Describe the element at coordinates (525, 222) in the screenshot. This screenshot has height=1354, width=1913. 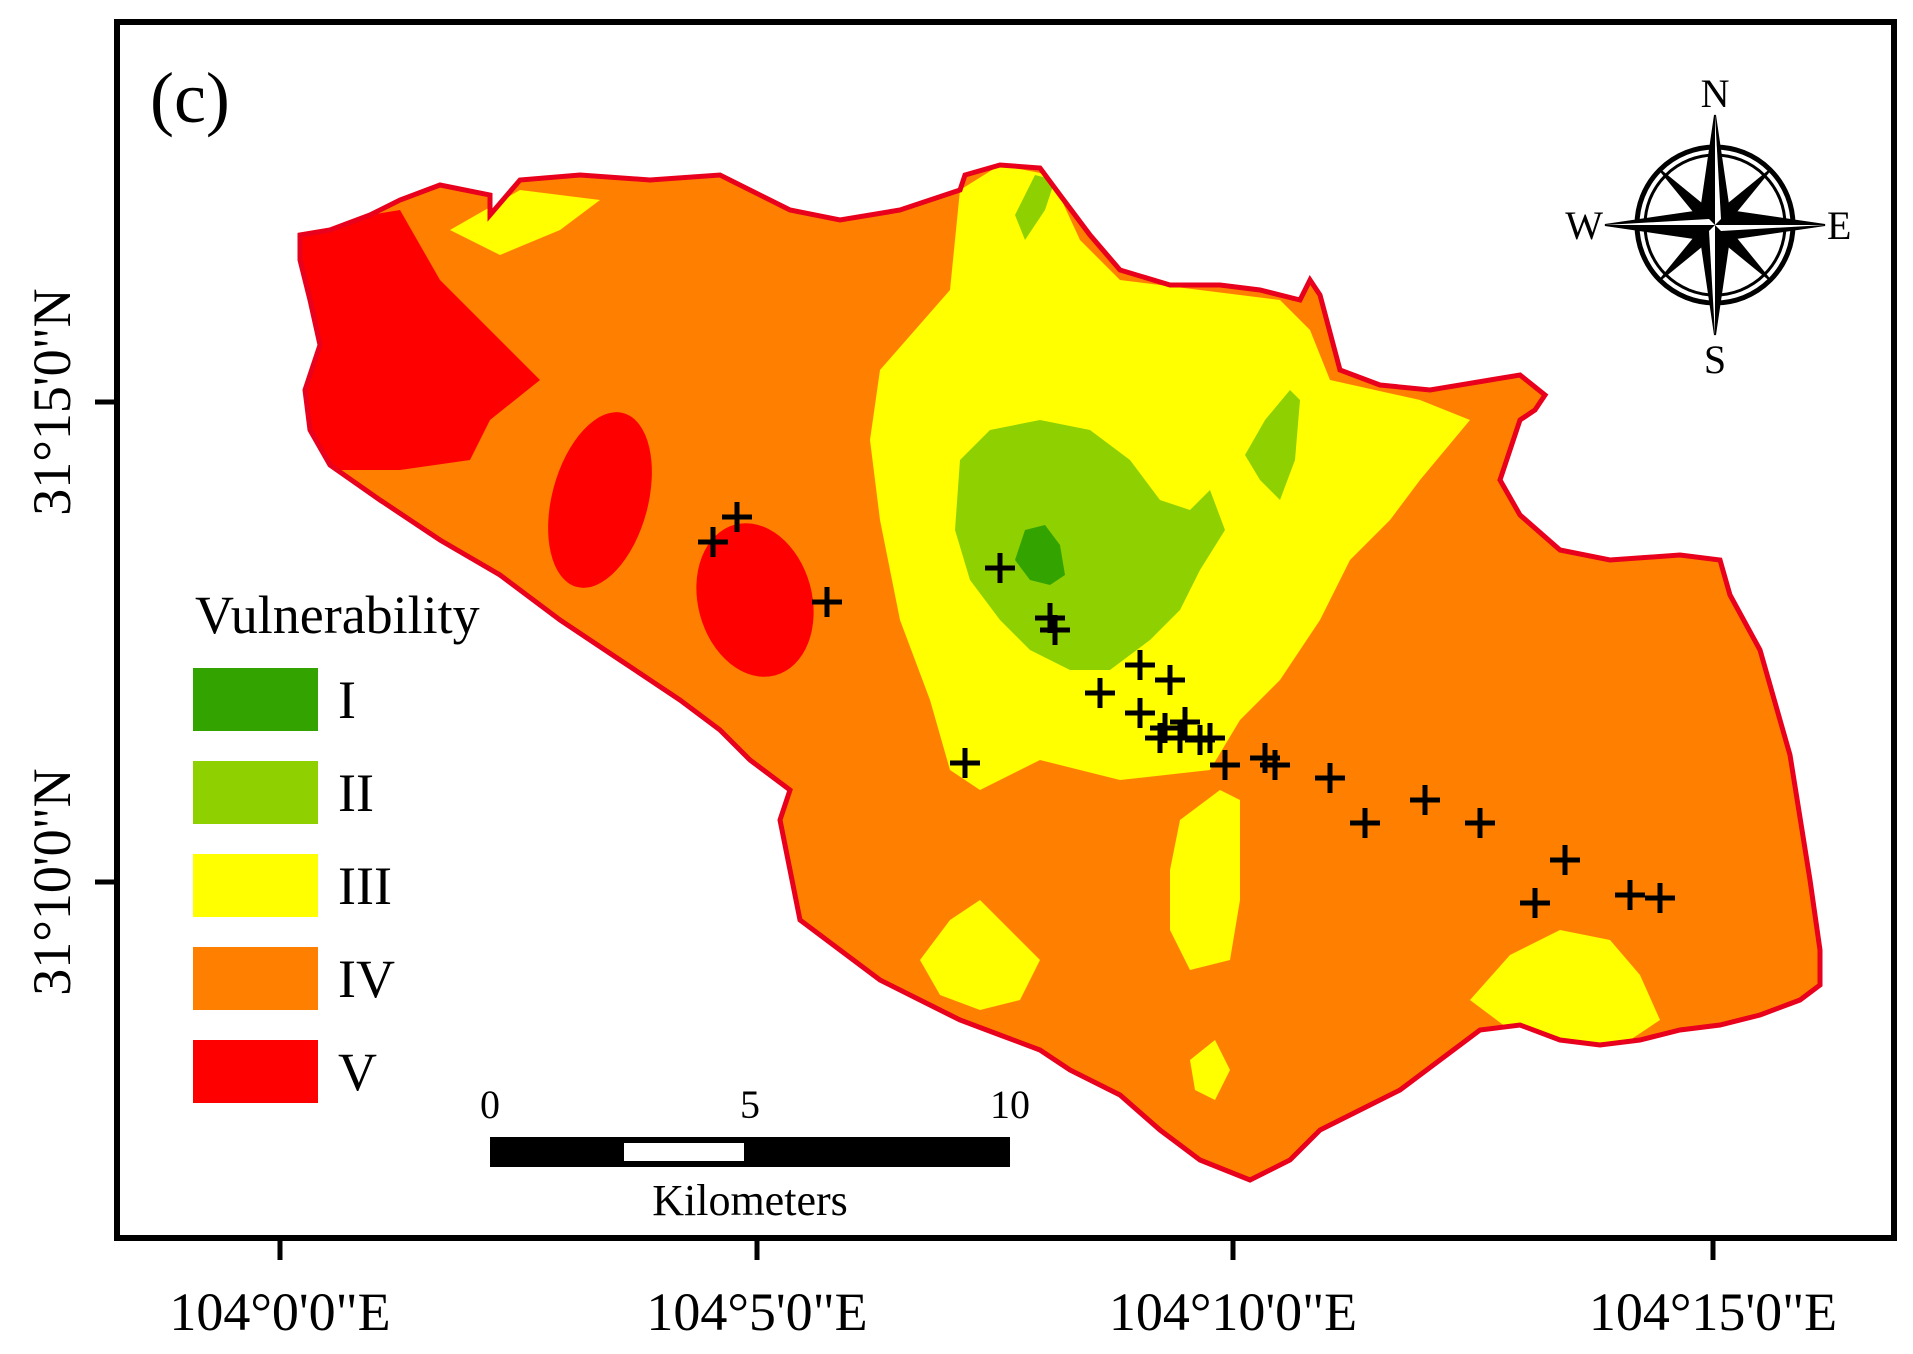
I see `zone-class-iii-north` at that location.